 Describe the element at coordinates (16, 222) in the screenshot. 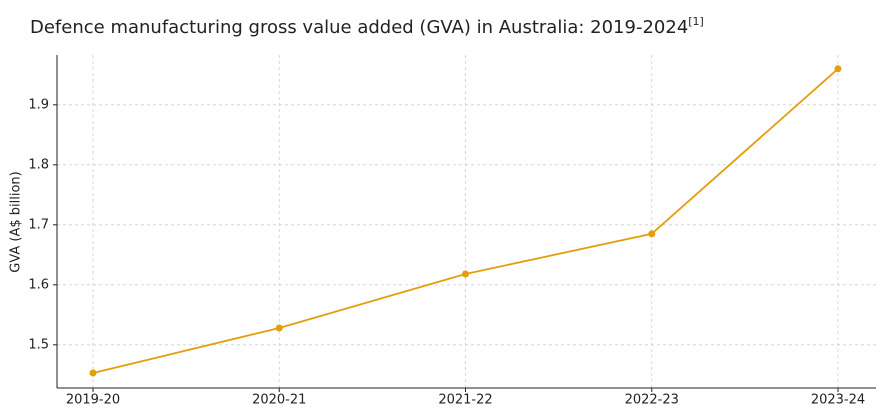

I see `y-axis-label: GVA (A$ billion)` at that location.